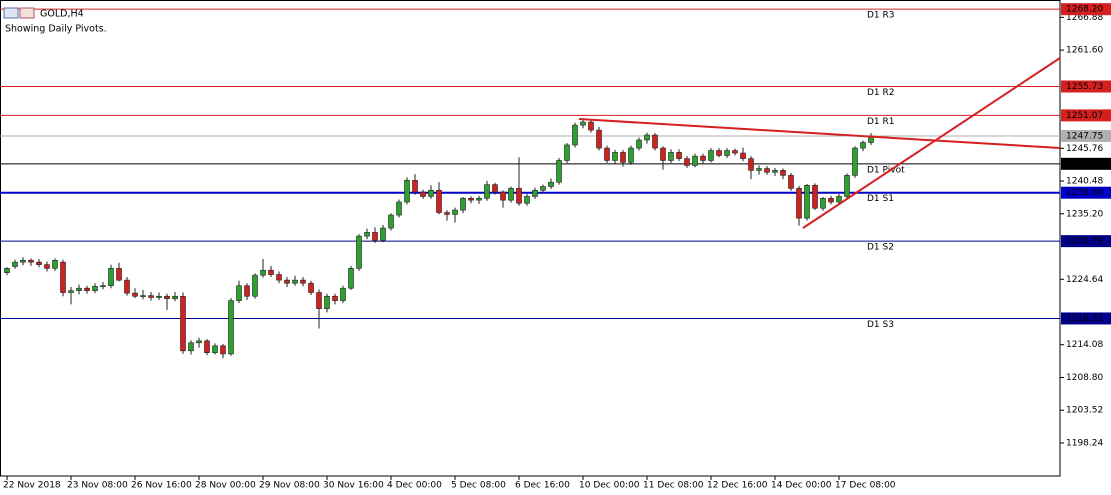 The width and height of the screenshot is (1111, 495). What do you see at coordinates (1084, 242) in the screenshot?
I see `price-label: 1230.79` at bounding box center [1084, 242].